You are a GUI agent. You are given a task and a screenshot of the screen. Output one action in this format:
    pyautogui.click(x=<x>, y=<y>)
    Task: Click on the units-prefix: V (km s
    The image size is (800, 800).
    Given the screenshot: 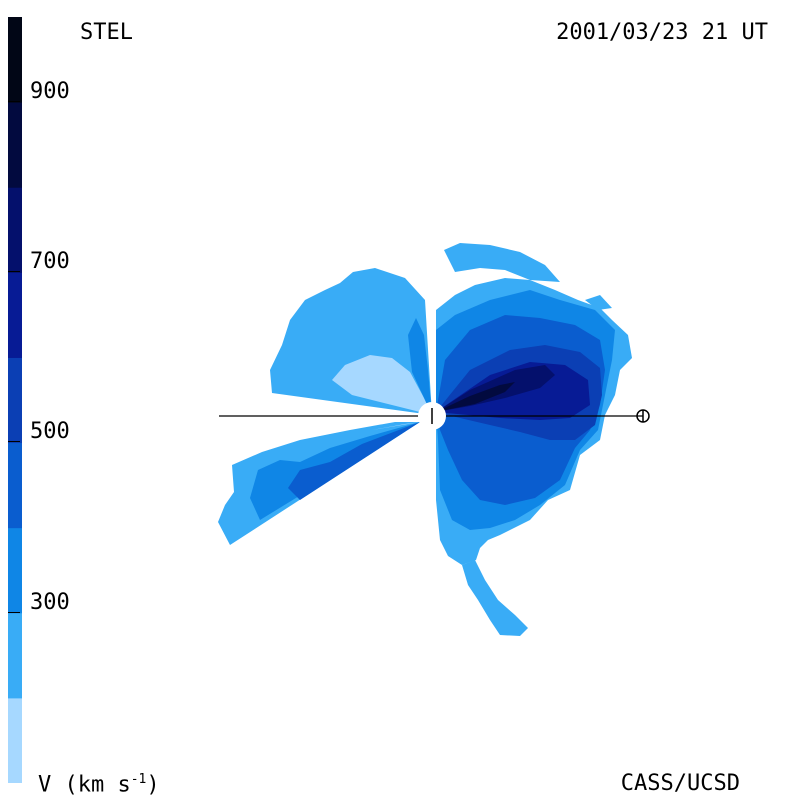 What is the action you would take?
    pyautogui.click(x=84, y=785)
    